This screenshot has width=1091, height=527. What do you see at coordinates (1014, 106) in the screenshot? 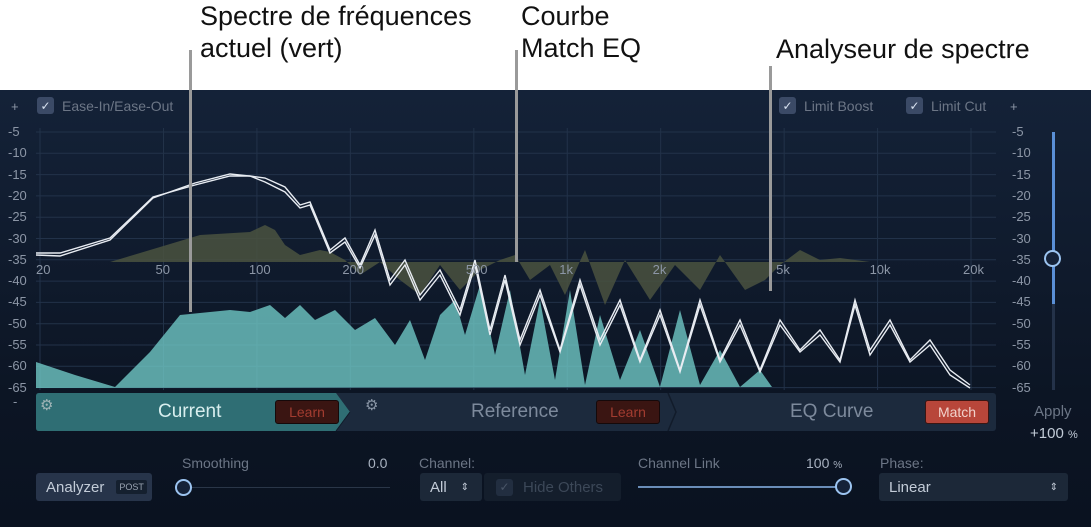
I see `zoom-in-right-button: +` at bounding box center [1014, 106].